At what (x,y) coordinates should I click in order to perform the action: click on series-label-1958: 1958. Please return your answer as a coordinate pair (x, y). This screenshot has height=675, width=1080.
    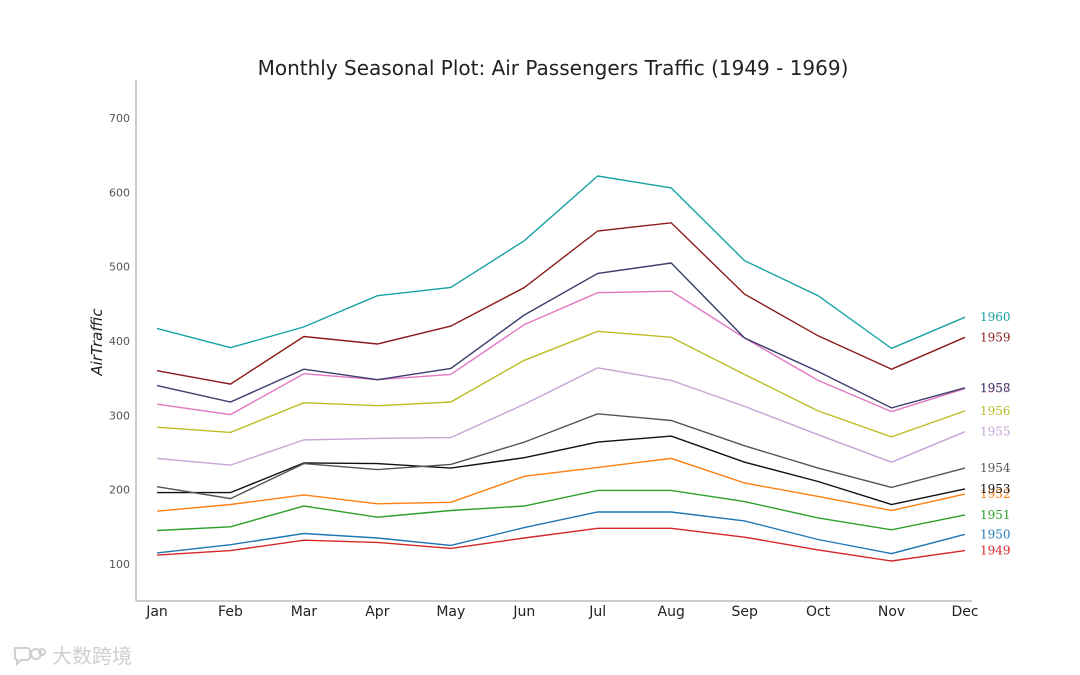
    Looking at the image, I should click on (995, 388).